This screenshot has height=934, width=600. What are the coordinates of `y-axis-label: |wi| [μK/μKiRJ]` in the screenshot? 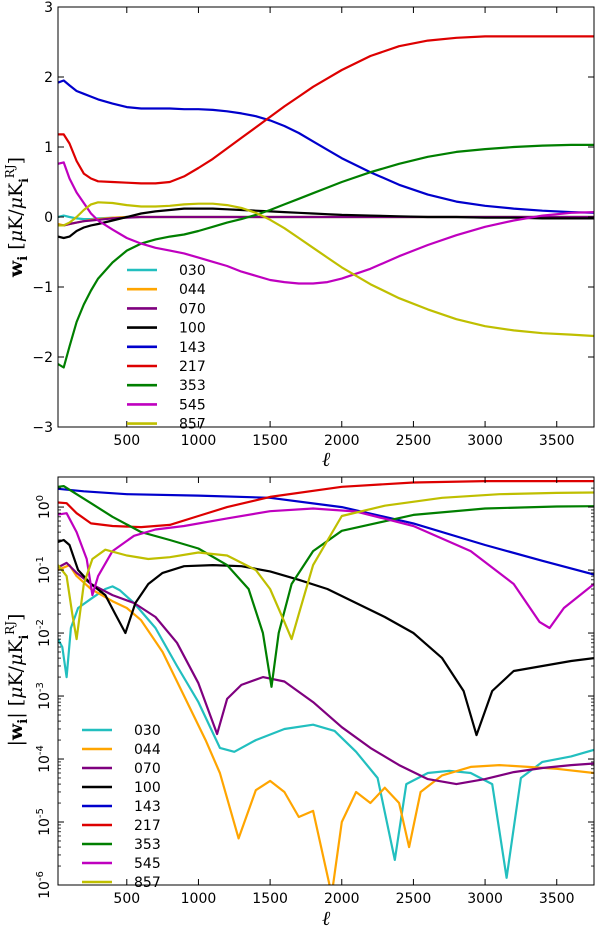 It's located at (17, 680).